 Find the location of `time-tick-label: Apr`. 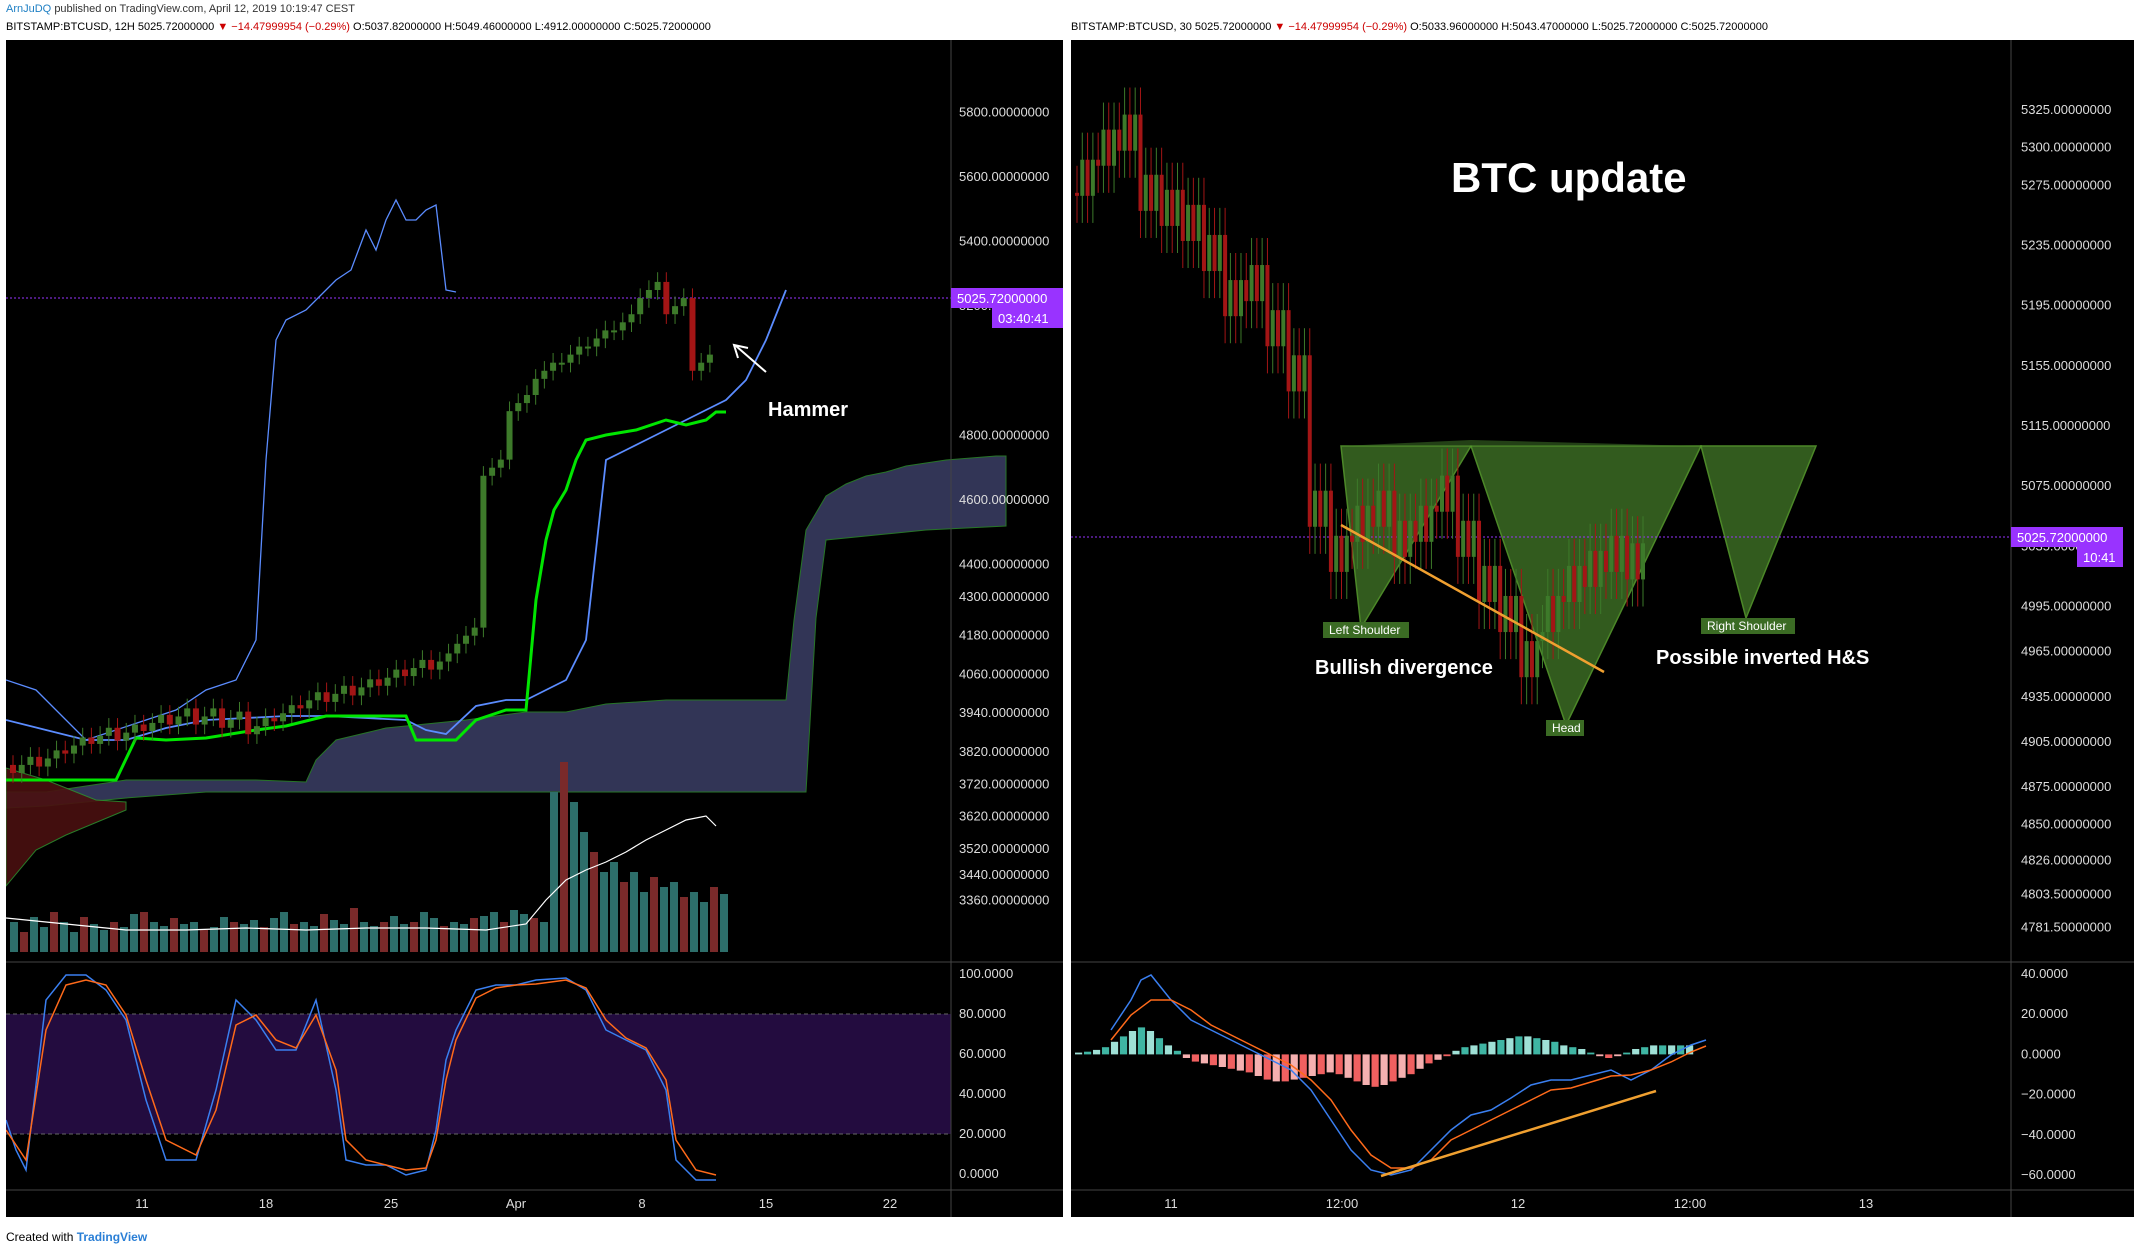

time-tick-label: Apr is located at coordinates (516, 1203).